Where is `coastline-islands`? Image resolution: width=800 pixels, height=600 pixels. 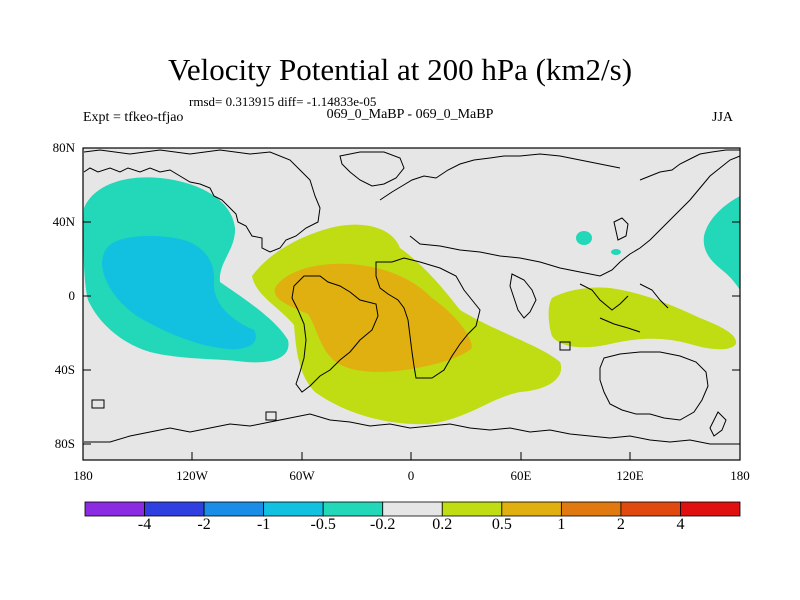 coastline-islands is located at coordinates (331, 381).